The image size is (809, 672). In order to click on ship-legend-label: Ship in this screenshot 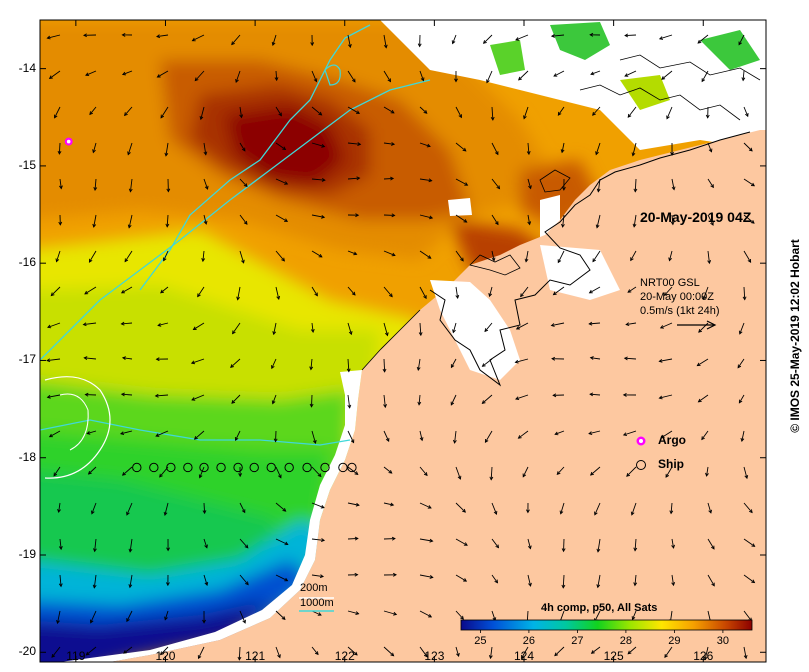, I will do `click(671, 464)`.